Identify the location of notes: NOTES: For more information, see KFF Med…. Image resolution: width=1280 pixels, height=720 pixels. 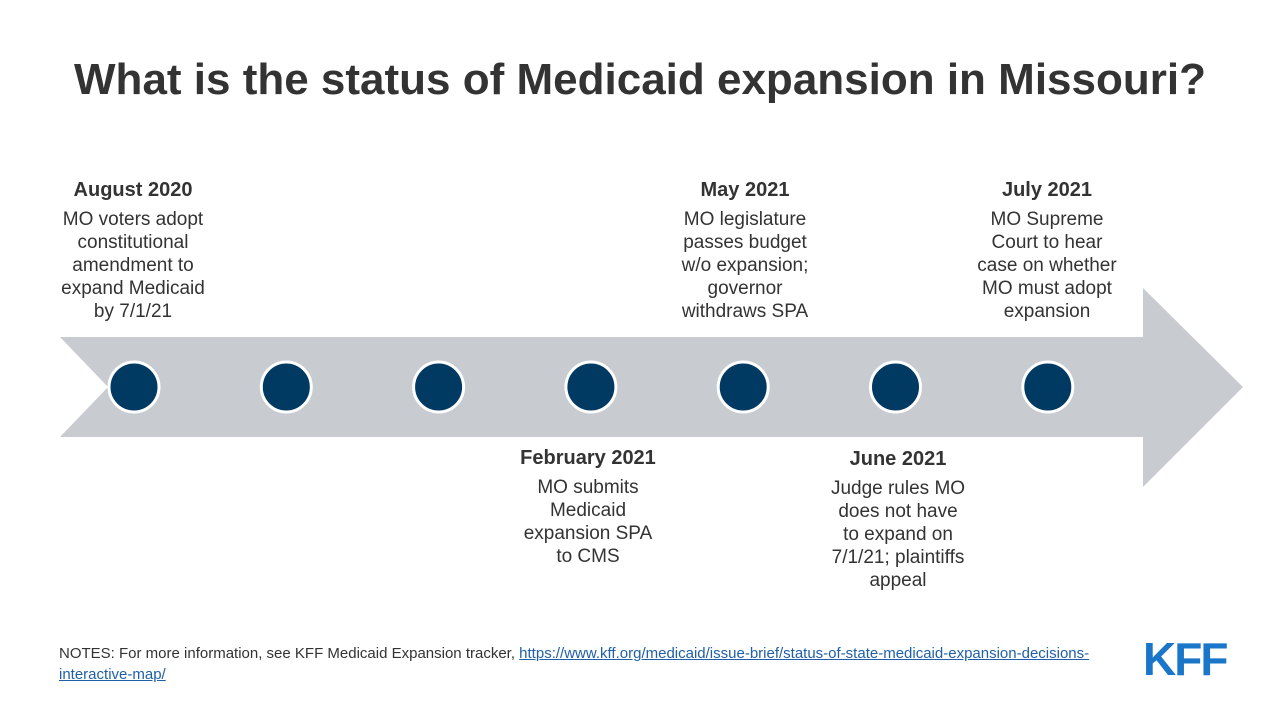
(584, 664).